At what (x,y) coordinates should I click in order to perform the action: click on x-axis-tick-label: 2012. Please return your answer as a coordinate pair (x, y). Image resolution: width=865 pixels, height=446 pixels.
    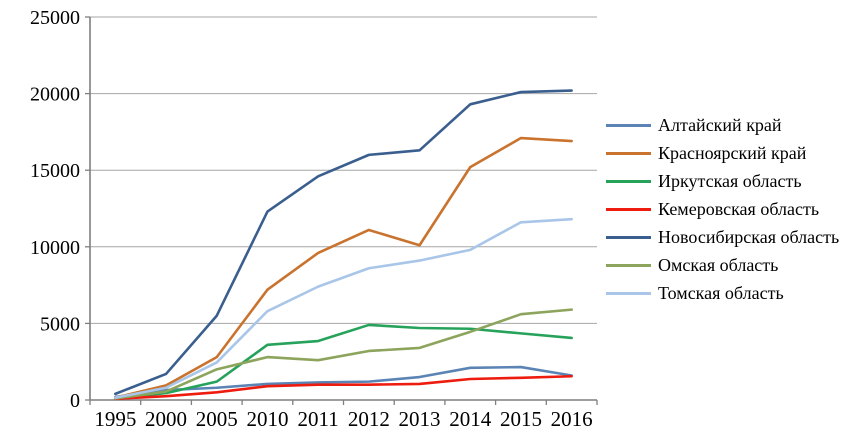
    Looking at the image, I should click on (369, 419).